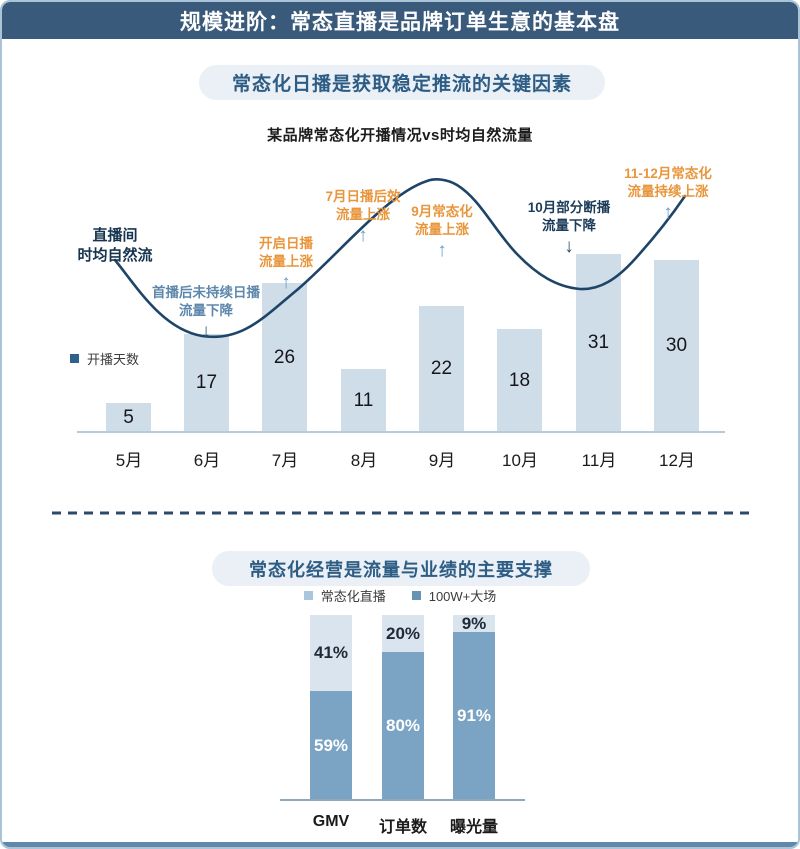 This screenshot has width=800, height=849. What do you see at coordinates (474, 716) in the screenshot?
I see `segment-100w: 91%` at bounding box center [474, 716].